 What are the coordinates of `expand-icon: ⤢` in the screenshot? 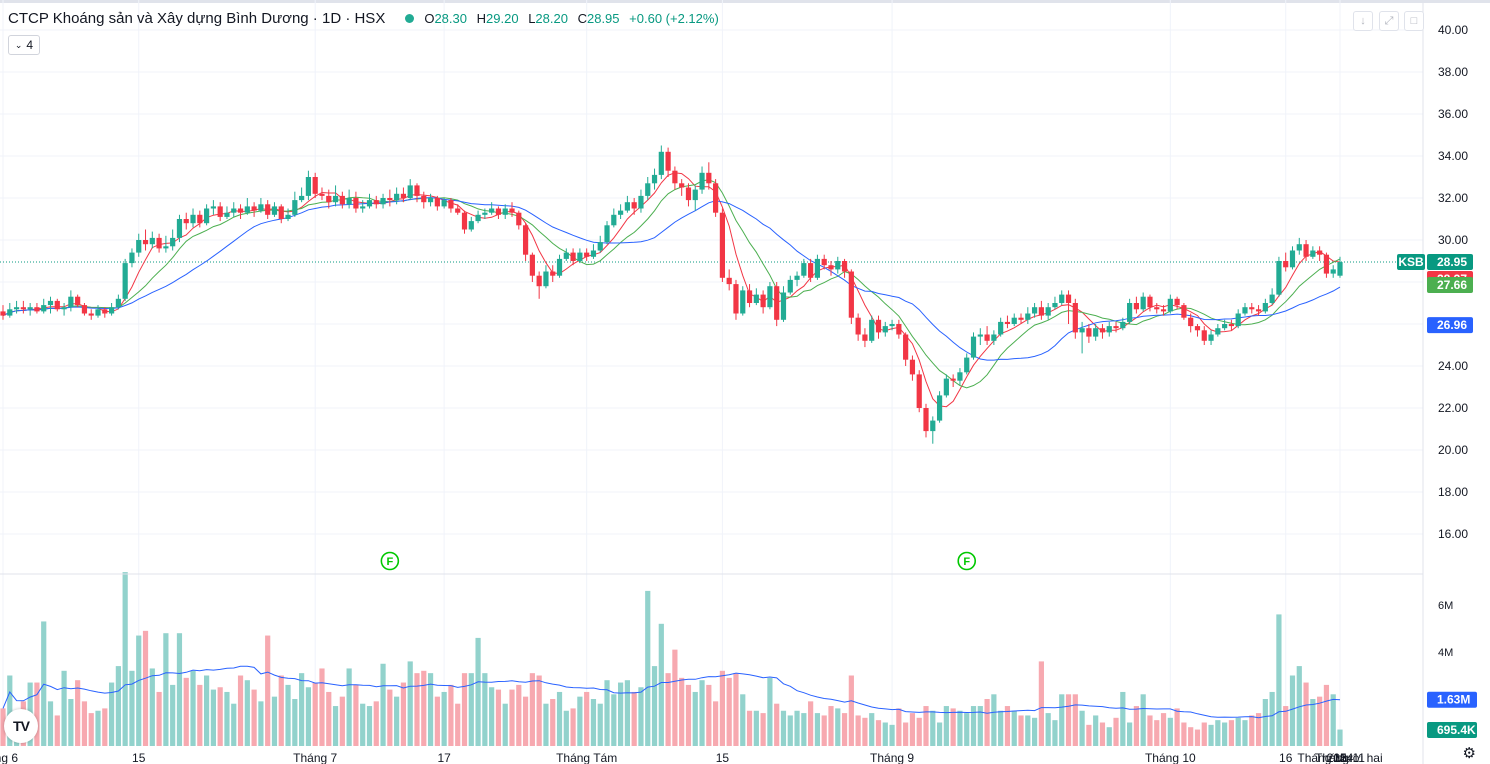 It's located at (1389, 21).